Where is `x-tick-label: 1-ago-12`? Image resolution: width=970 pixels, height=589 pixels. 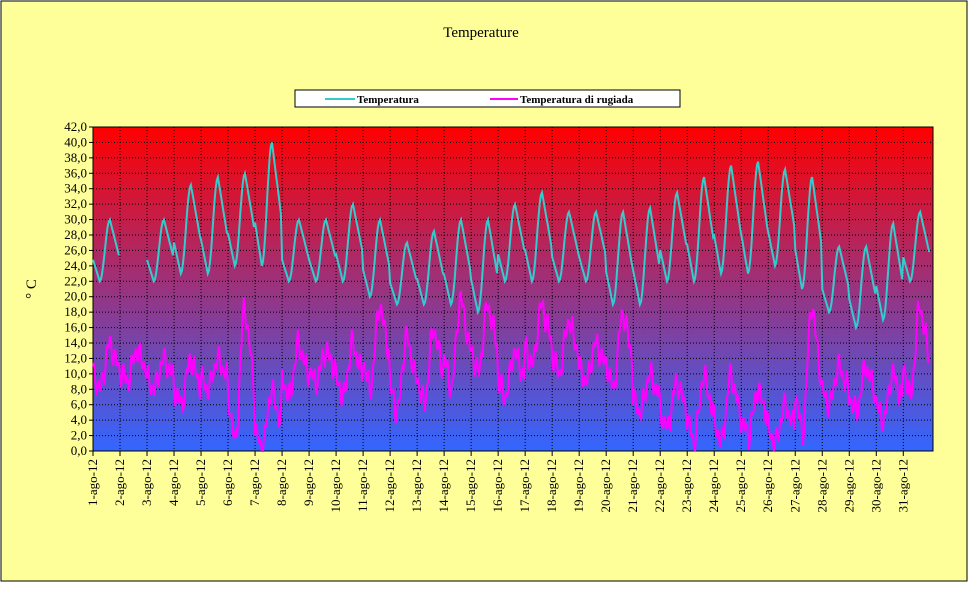
x-tick-label: 1-ago-12 is located at coordinates (92, 482).